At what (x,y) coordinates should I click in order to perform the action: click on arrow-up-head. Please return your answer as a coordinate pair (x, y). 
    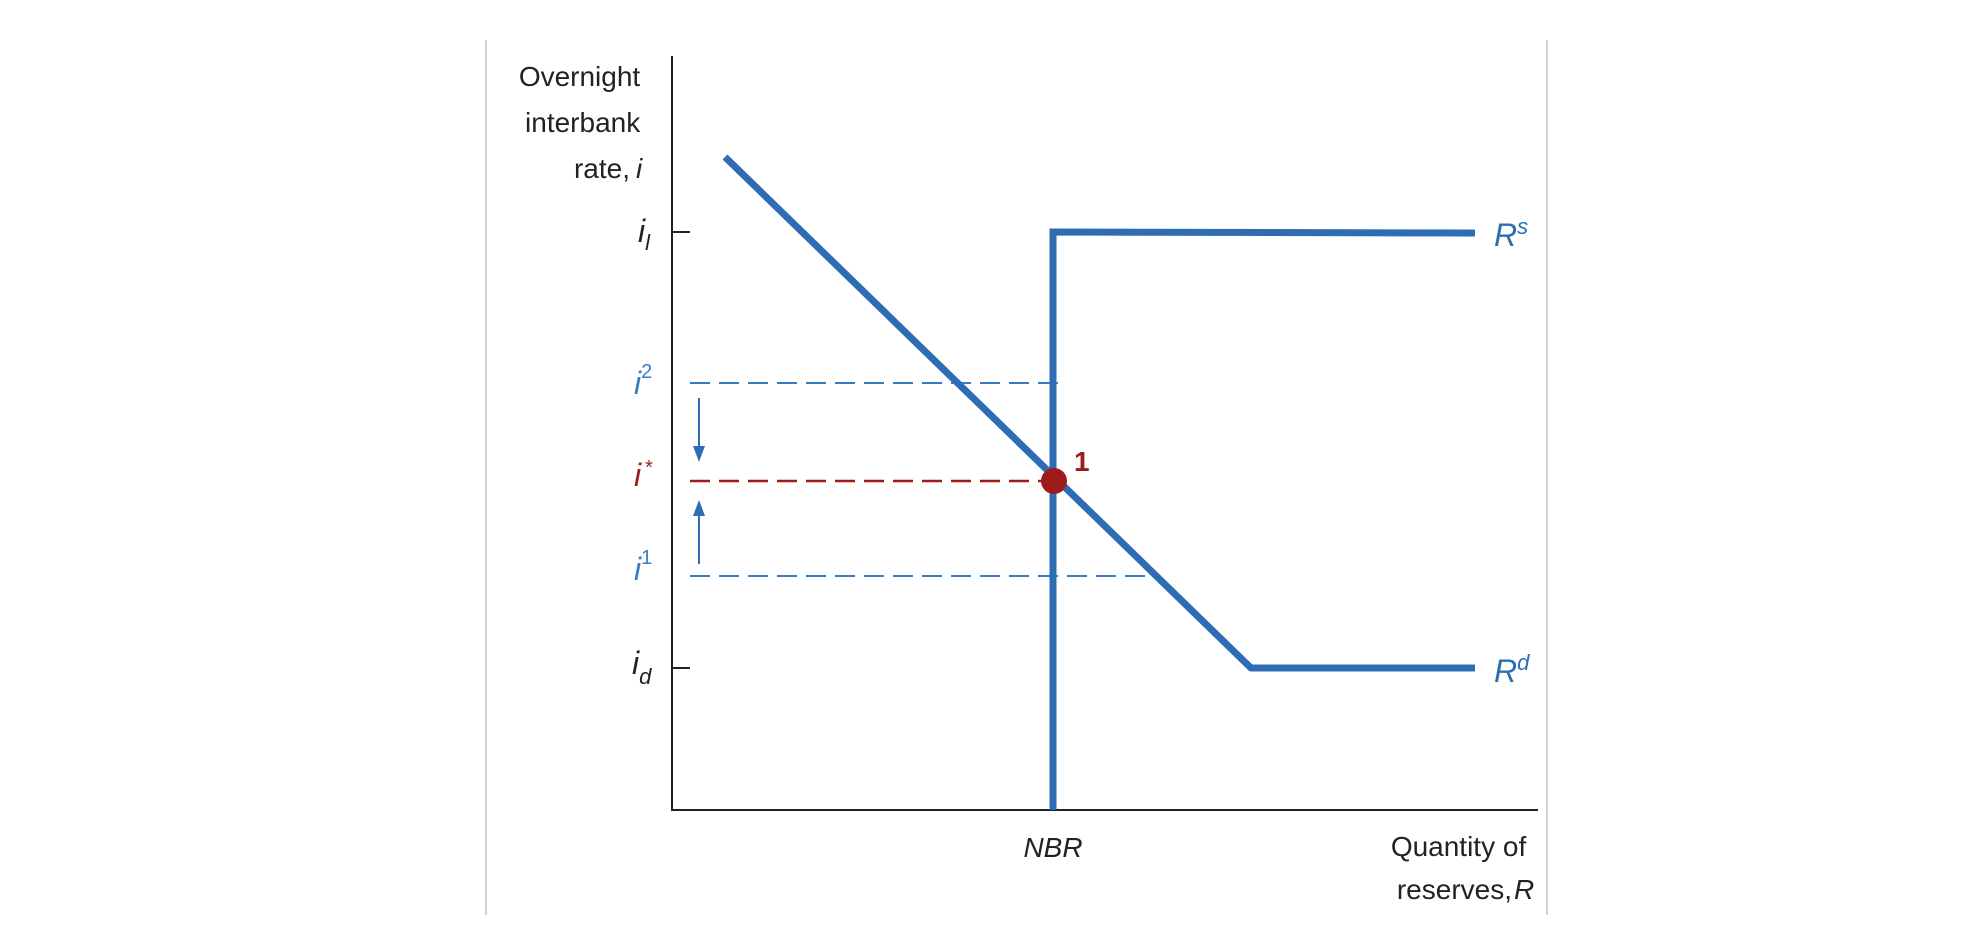
    Looking at the image, I should click on (699, 508).